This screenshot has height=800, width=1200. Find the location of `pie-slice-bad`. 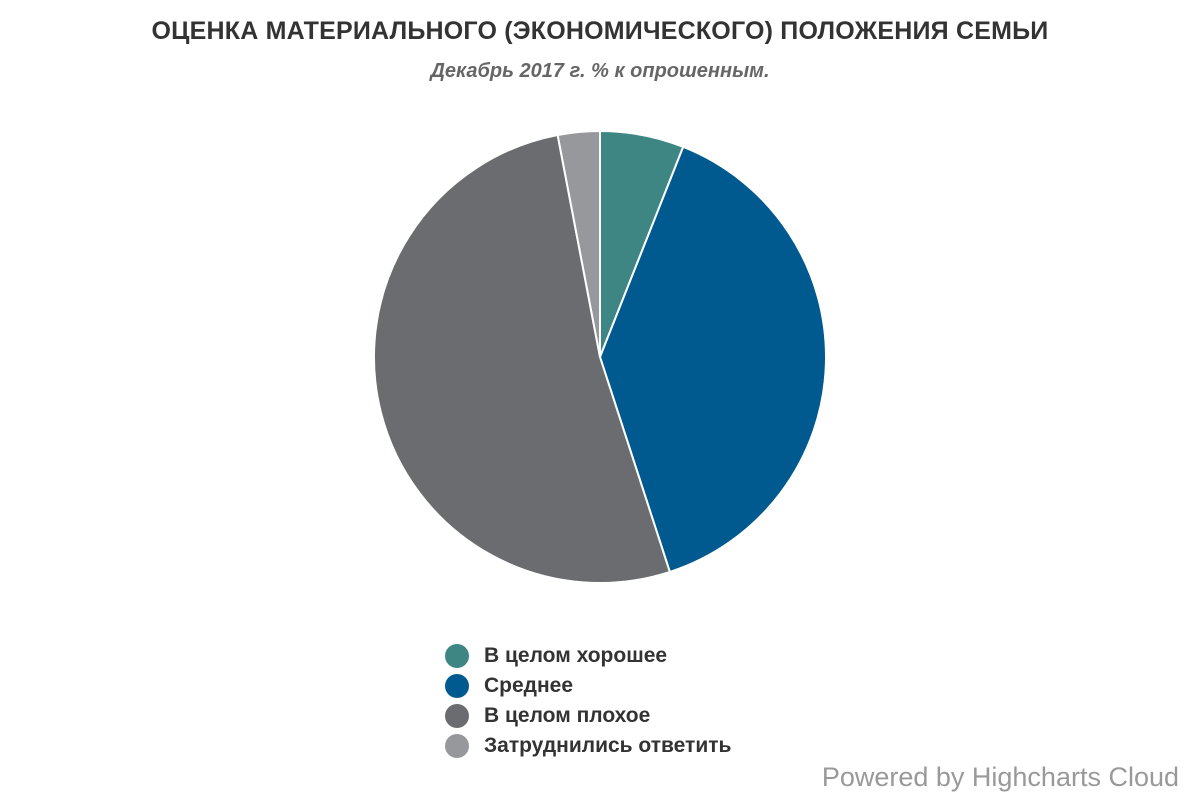

pie-slice-bad is located at coordinates (522, 359).